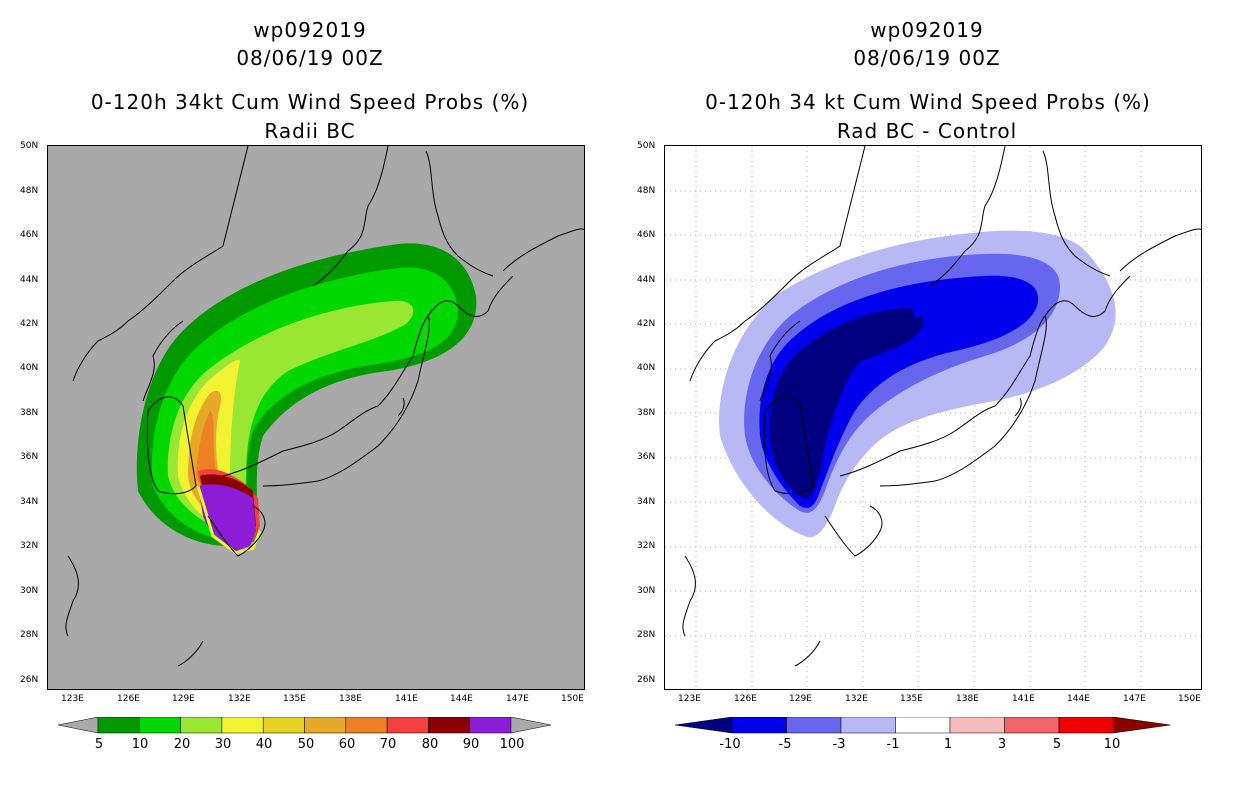 The height and width of the screenshot is (800, 1236). What do you see at coordinates (223, 744) in the screenshot?
I see `left-cb-label: 30` at bounding box center [223, 744].